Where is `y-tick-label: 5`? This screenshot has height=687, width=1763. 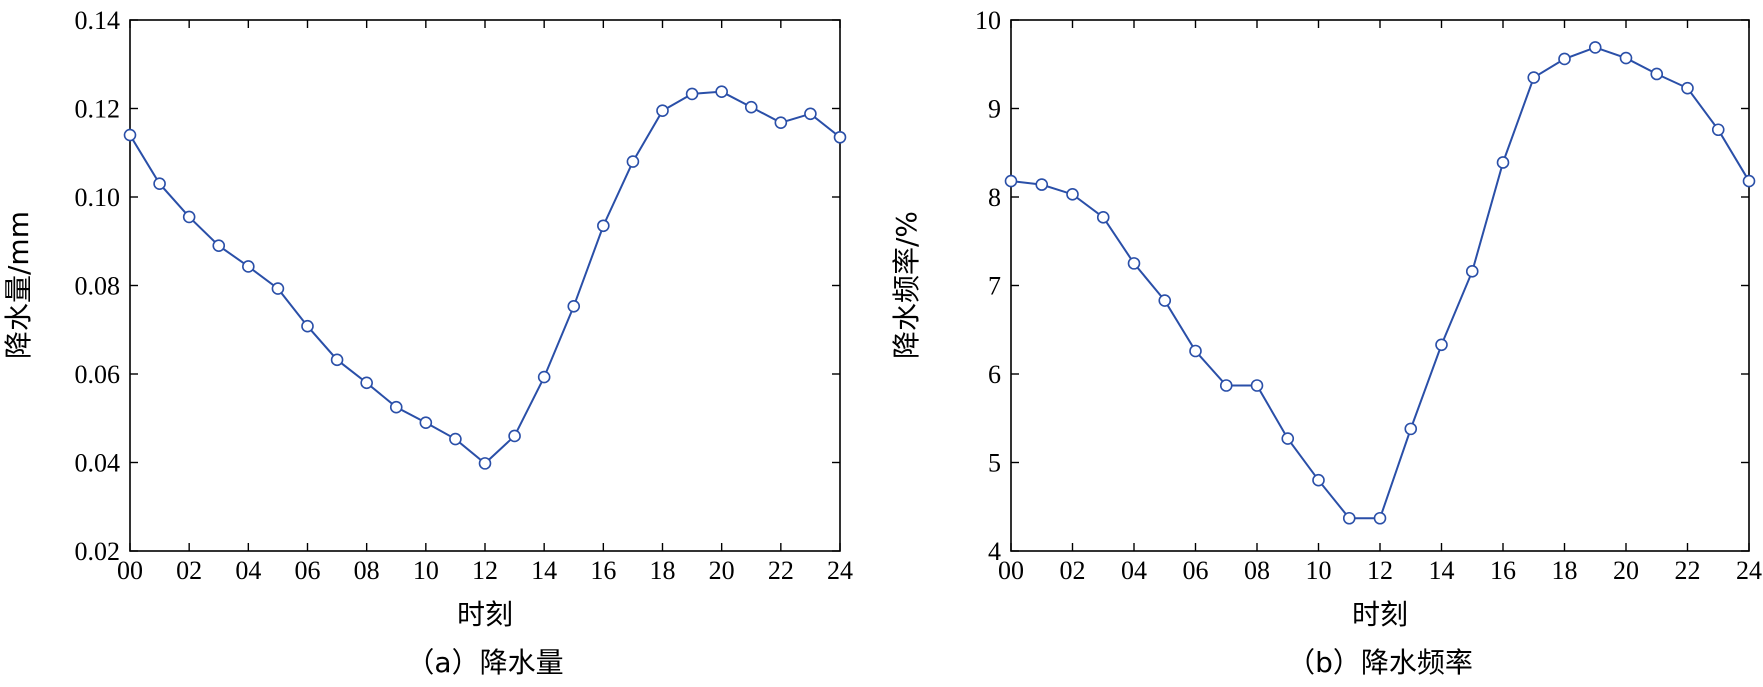
y-tick-label: 5 is located at coordinates (994, 463).